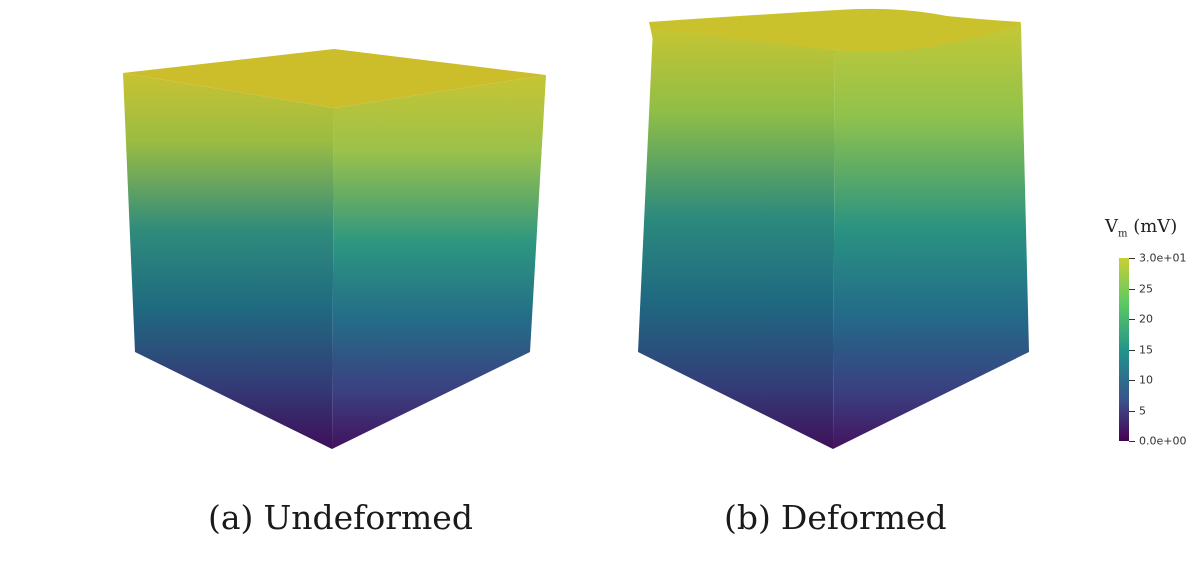 The image size is (1197, 561). I want to click on colorbar-tick-label: 0.0e+00, so click(1163, 441).